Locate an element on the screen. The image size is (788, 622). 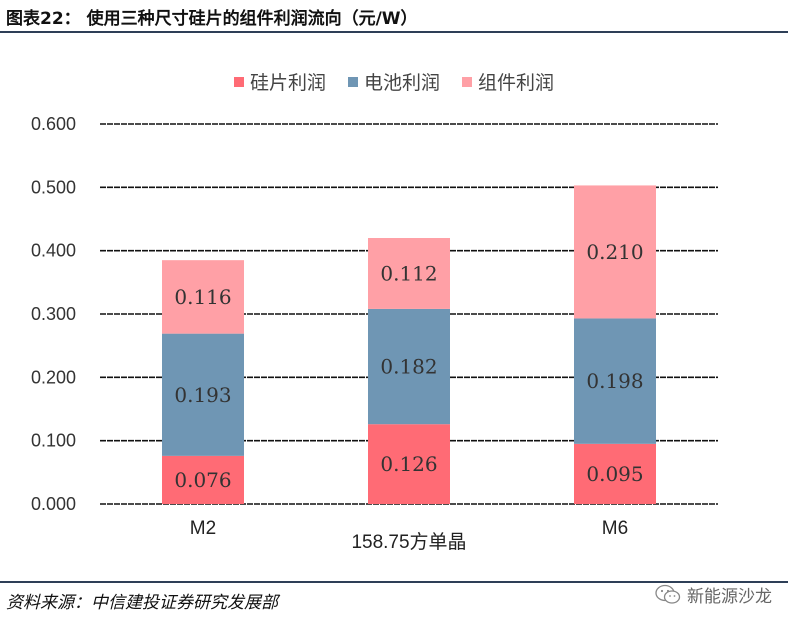
footer-divider is located at coordinates (394, 582).